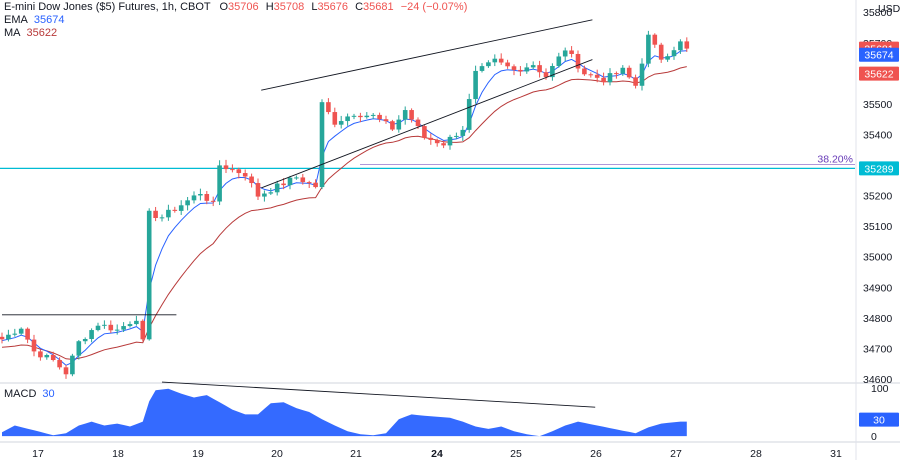  What do you see at coordinates (107, 7) in the screenshot?
I see `symbol-title: E-mini Dow Jones ($5) Futures, 1h, CBOT` at bounding box center [107, 7].